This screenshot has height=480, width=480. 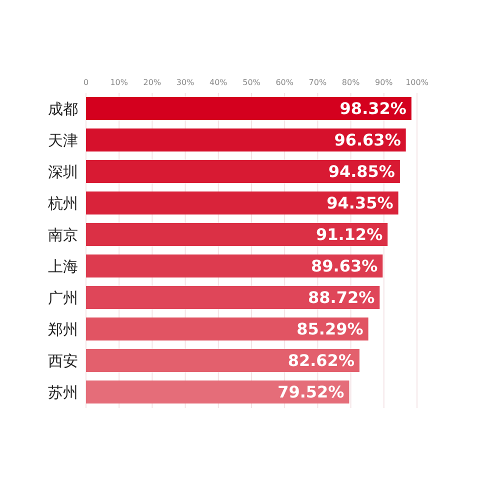 I want to click on y-tick-label: 苏州, so click(x=63, y=393).